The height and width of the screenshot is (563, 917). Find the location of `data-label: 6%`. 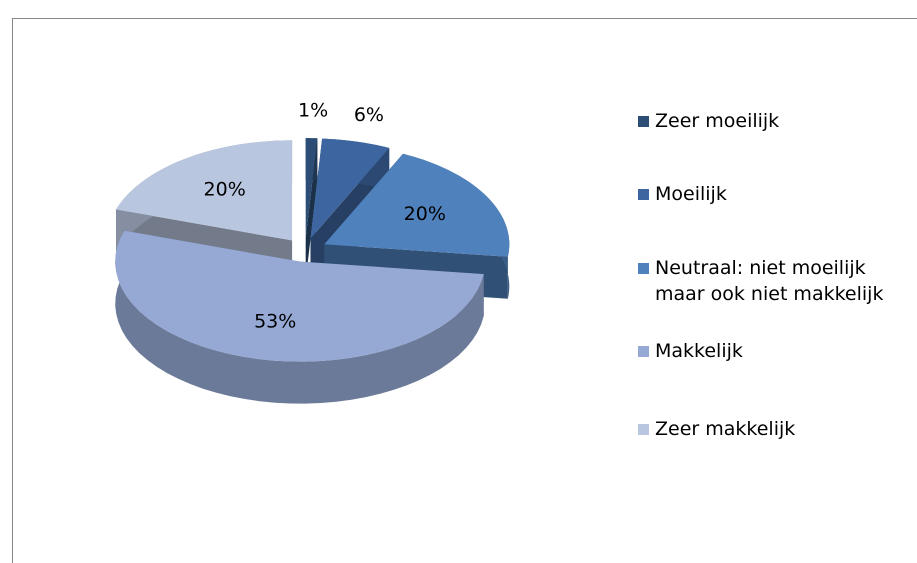

data-label: 6% is located at coordinates (369, 115).